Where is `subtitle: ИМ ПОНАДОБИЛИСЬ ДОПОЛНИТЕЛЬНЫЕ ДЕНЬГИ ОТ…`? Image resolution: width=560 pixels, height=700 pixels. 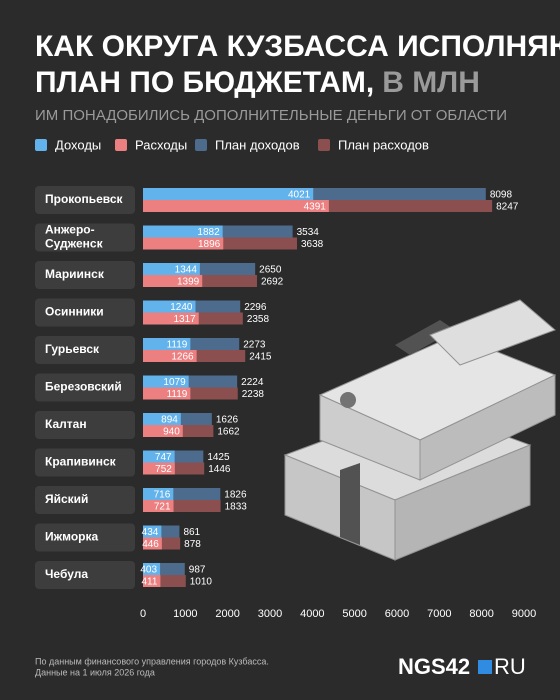
subtitle: ИМ ПОНАДОБИЛИСЬ ДОПОЛНИТЕЛЬНЫЕ ДЕНЬГИ ОТ… is located at coordinates (271, 115).